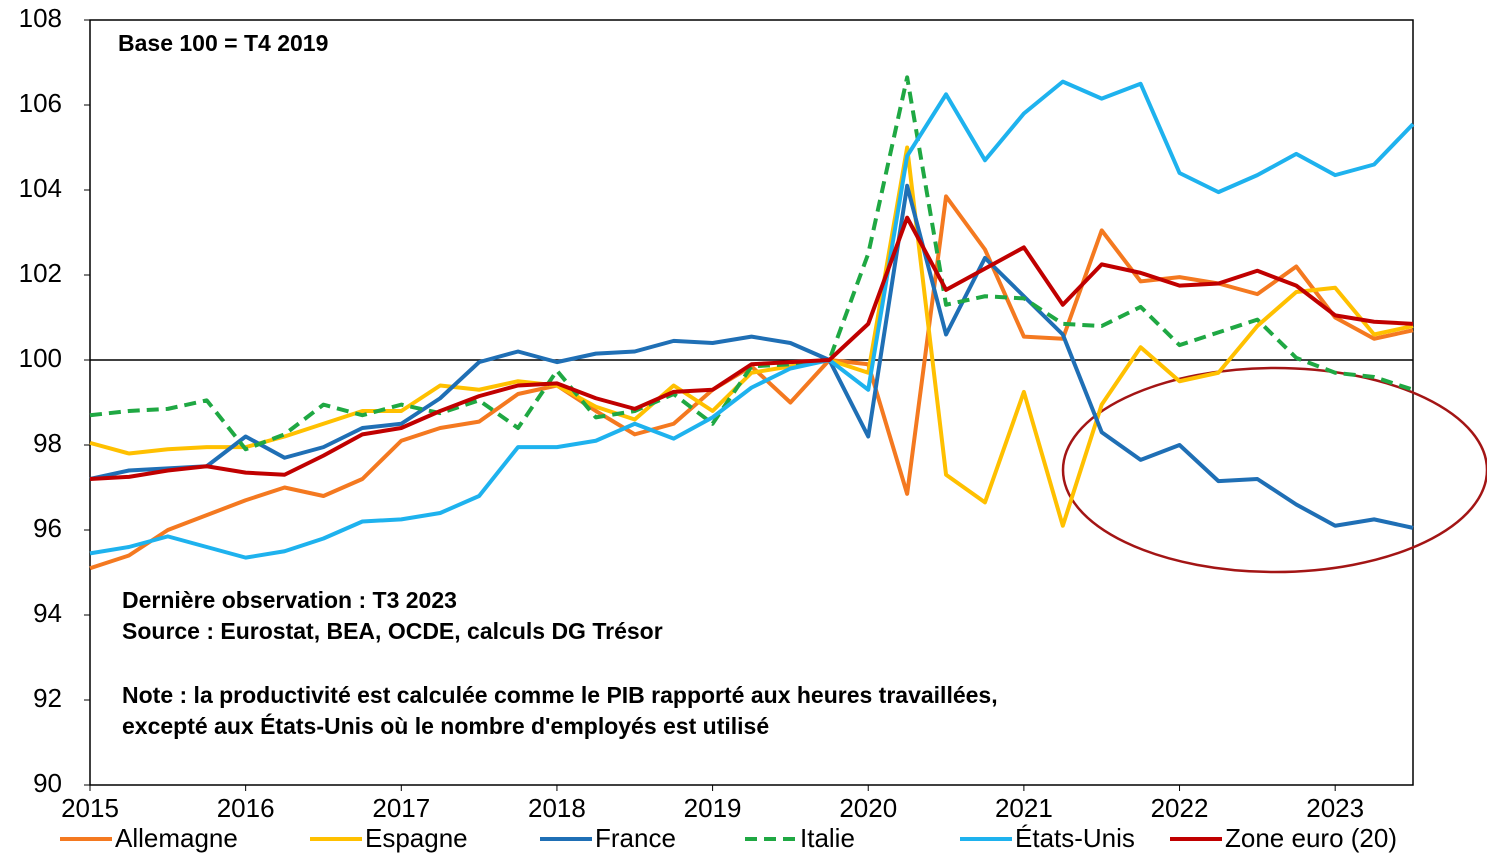  I want to click on y-tick-label: 102, so click(40, 273).